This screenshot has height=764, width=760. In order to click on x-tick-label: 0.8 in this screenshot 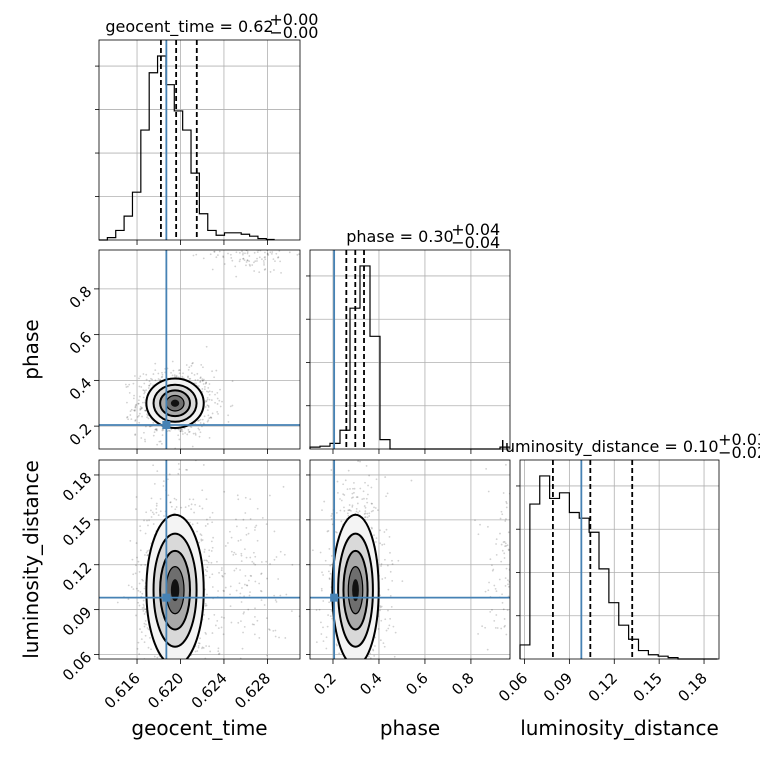, I will do `click(463, 684)`.